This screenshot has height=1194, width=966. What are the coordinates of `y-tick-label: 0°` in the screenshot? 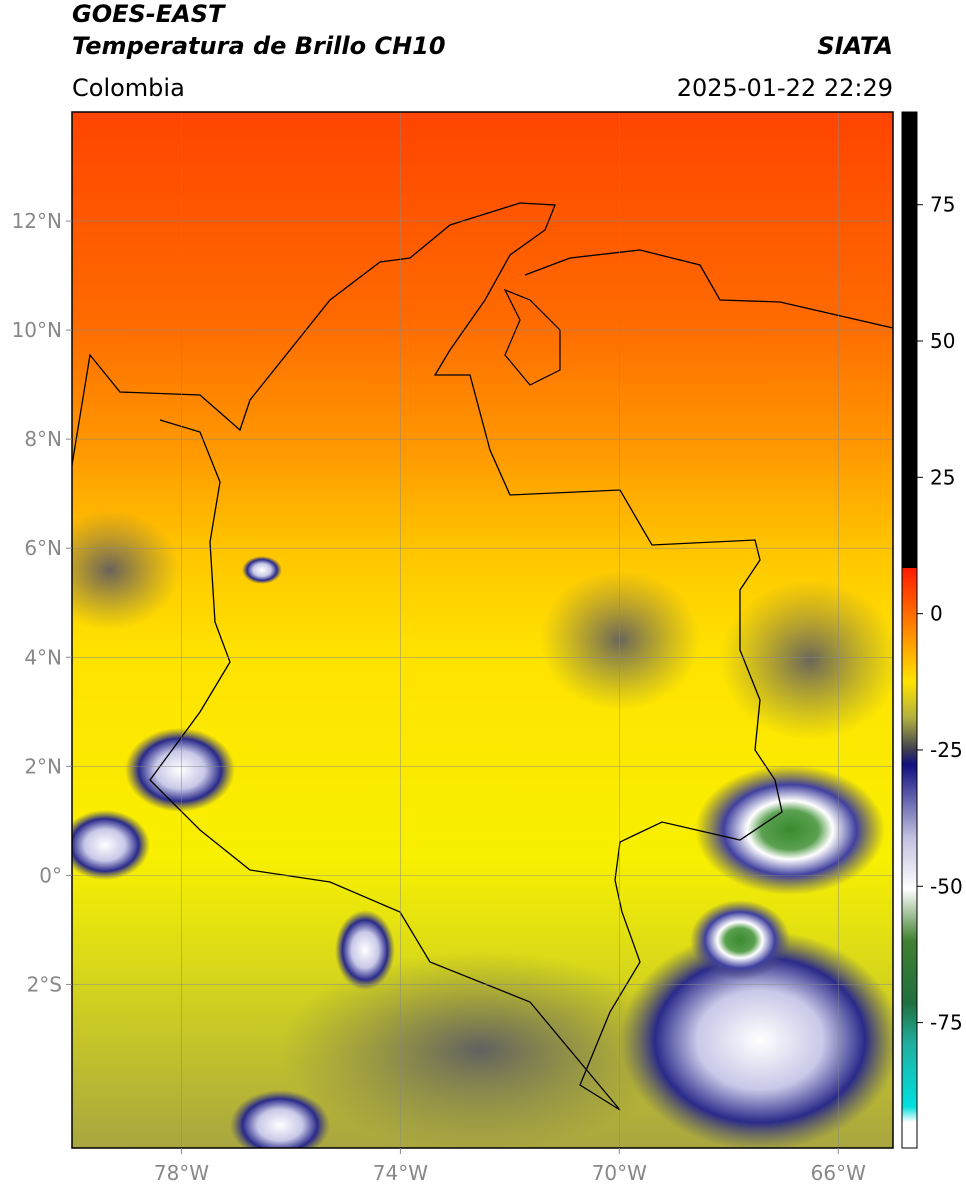 It's located at (50, 875).